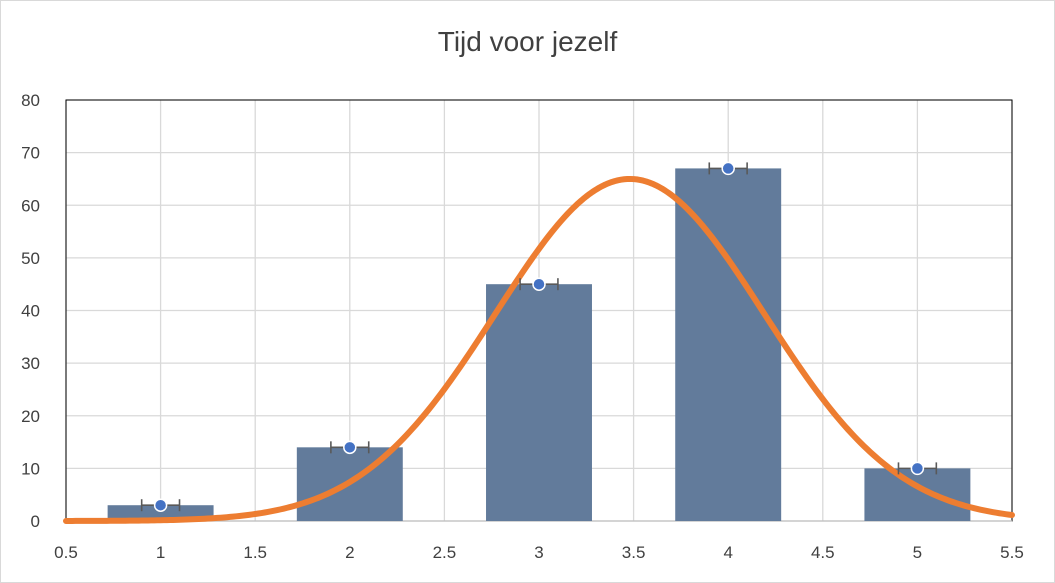 The image size is (1055, 583). What do you see at coordinates (30, 100) in the screenshot?
I see `y-tick-label: 80` at bounding box center [30, 100].